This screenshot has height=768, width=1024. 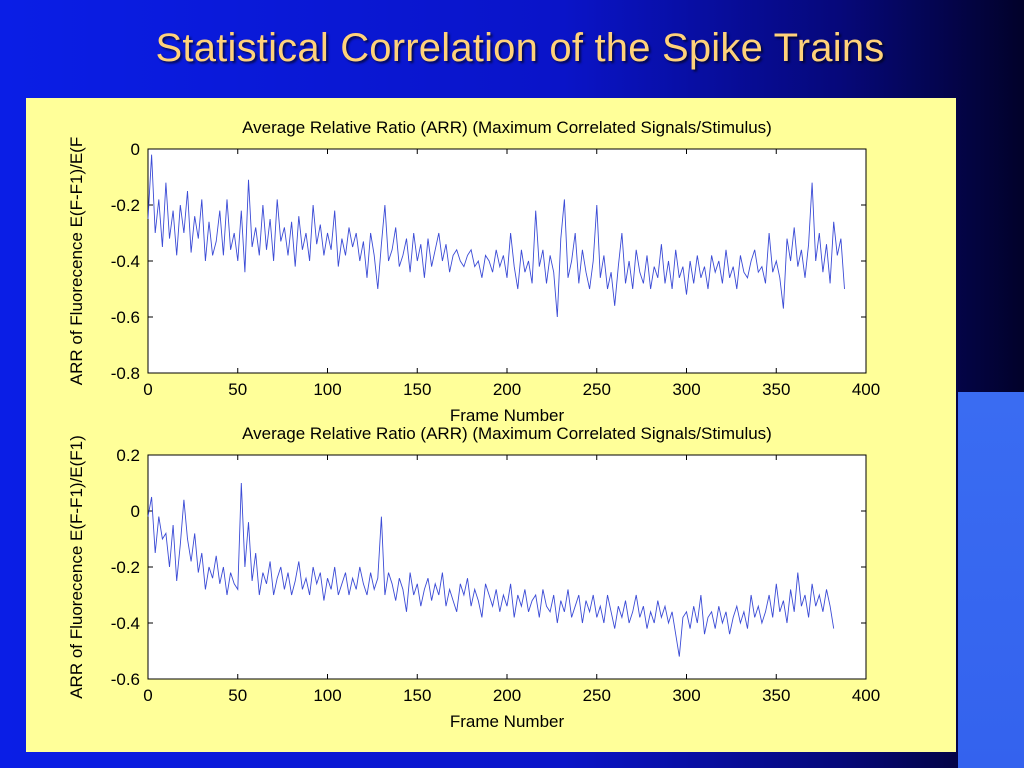 I want to click on y-tick-label: -0.8, so click(x=125, y=373).